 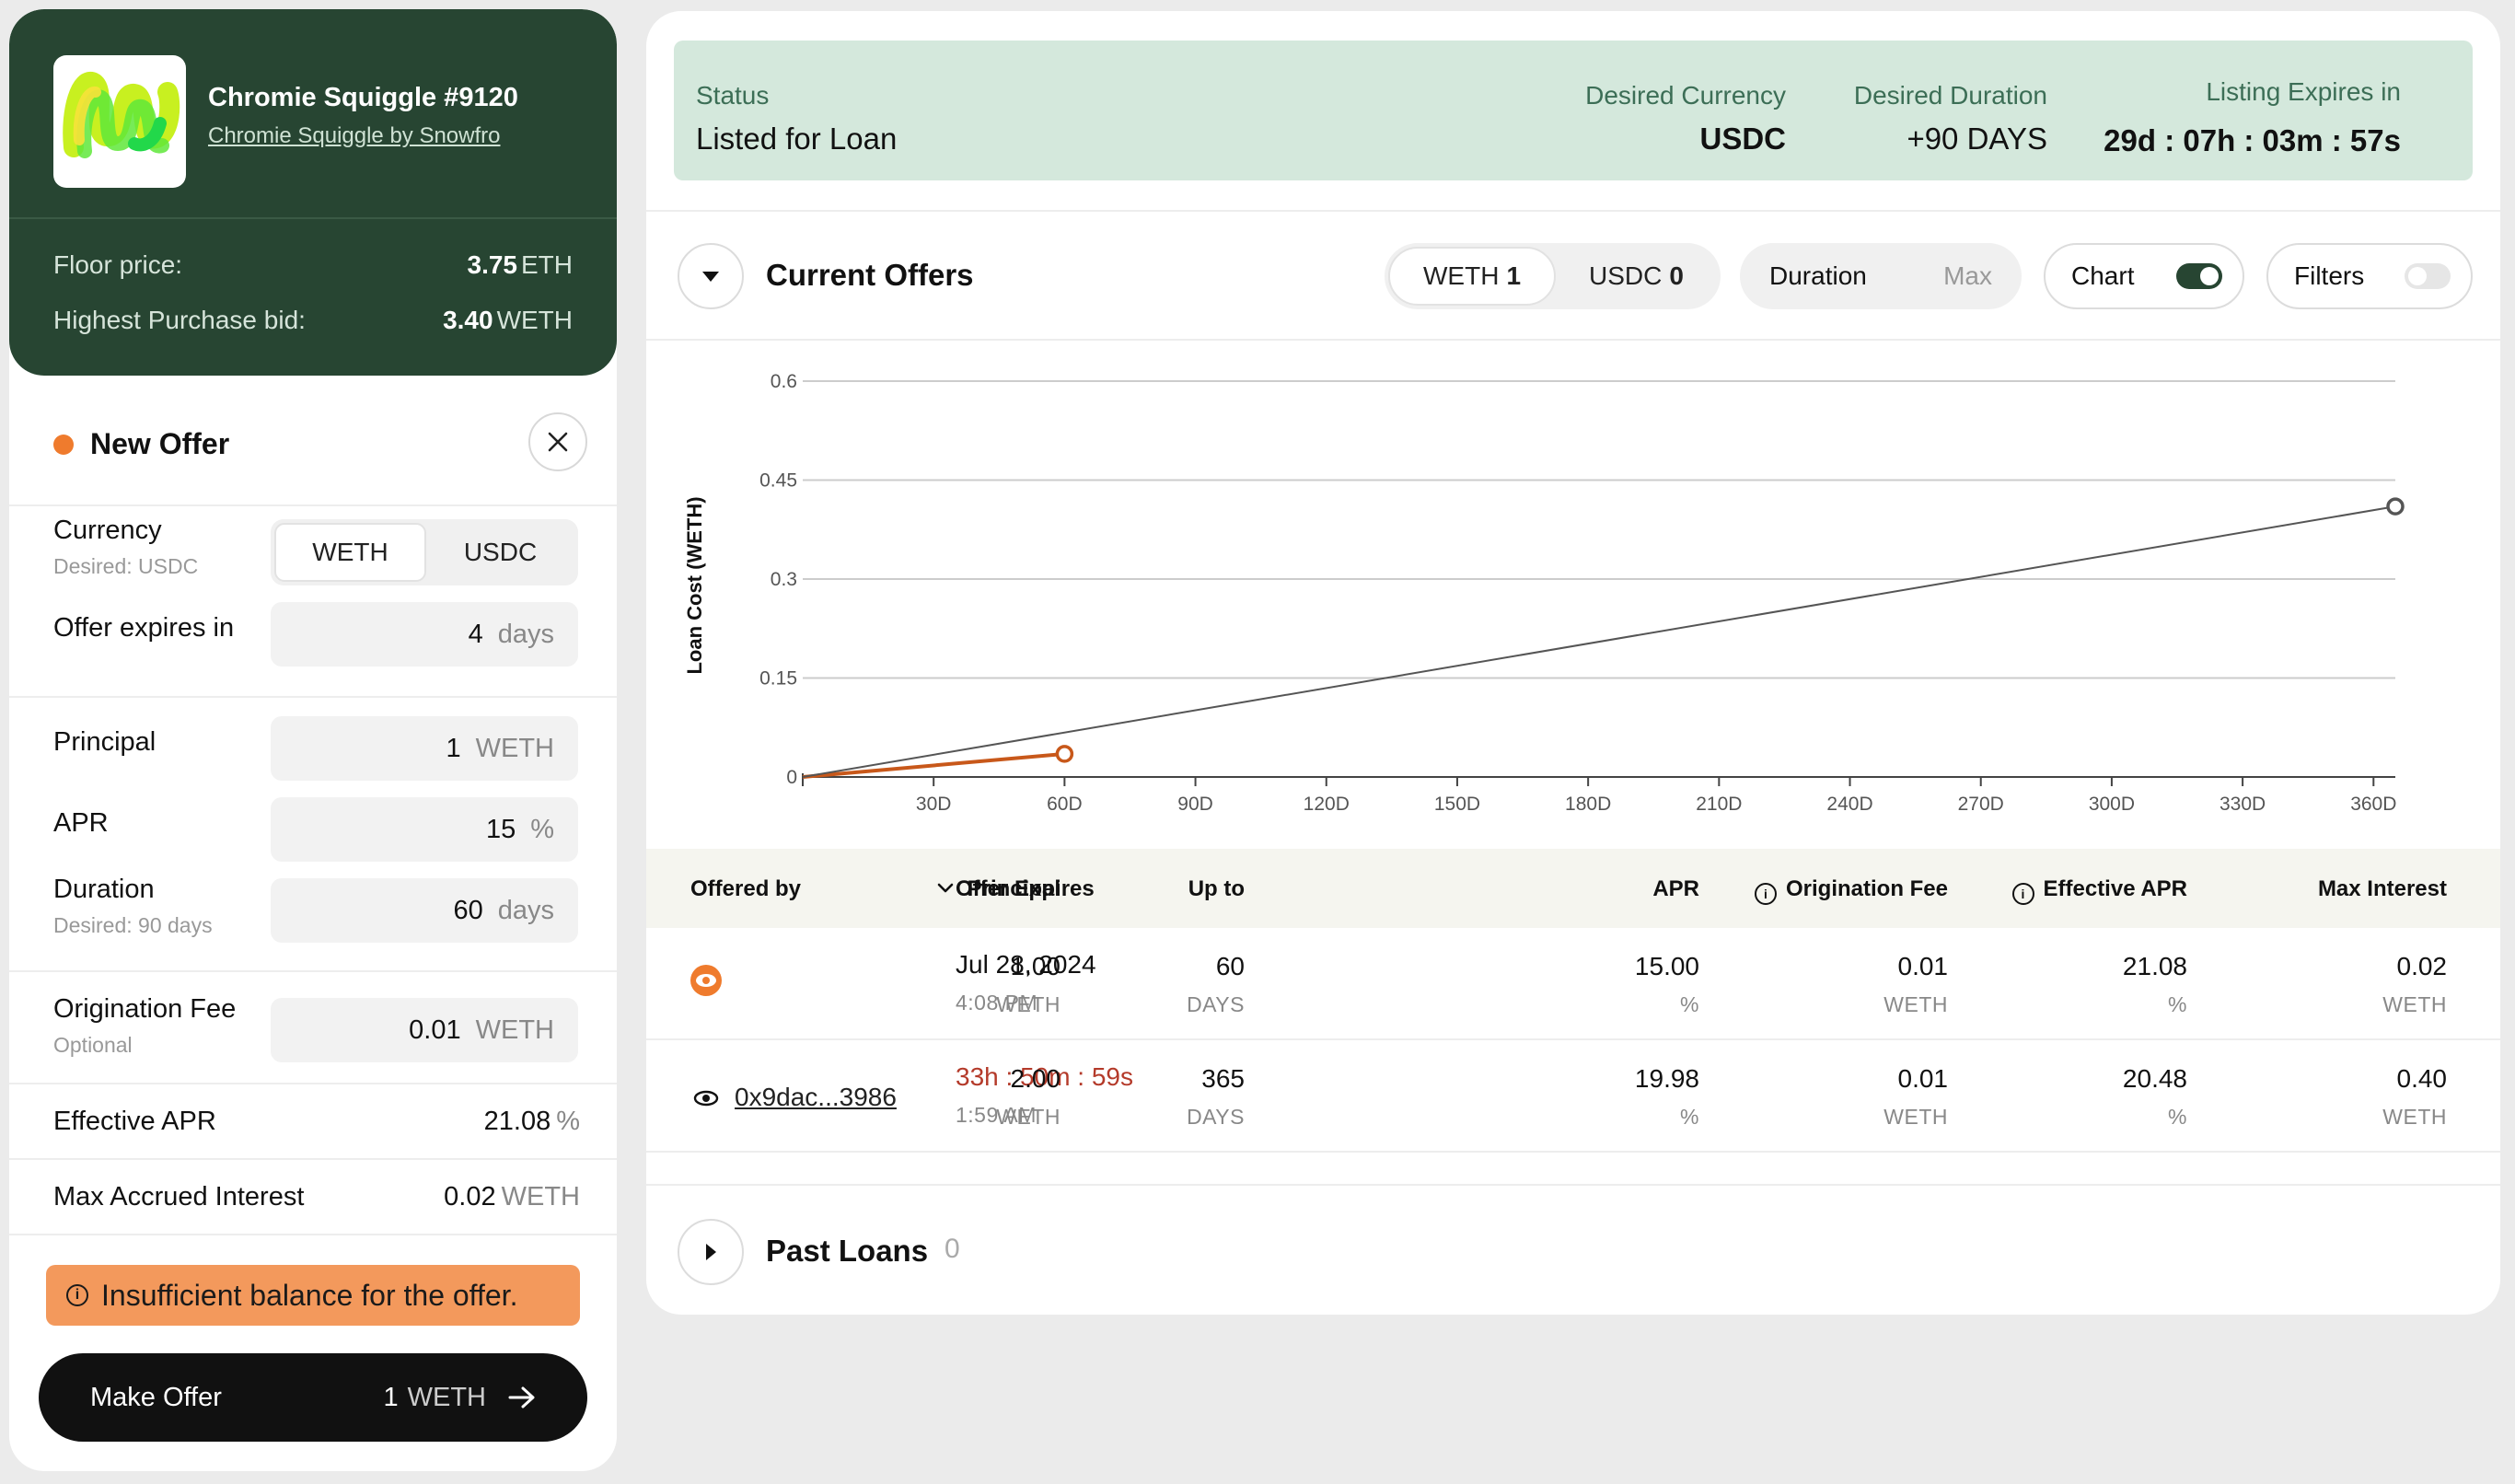 What do you see at coordinates (934, 804) in the screenshot?
I see `x-tick-label: 30D` at bounding box center [934, 804].